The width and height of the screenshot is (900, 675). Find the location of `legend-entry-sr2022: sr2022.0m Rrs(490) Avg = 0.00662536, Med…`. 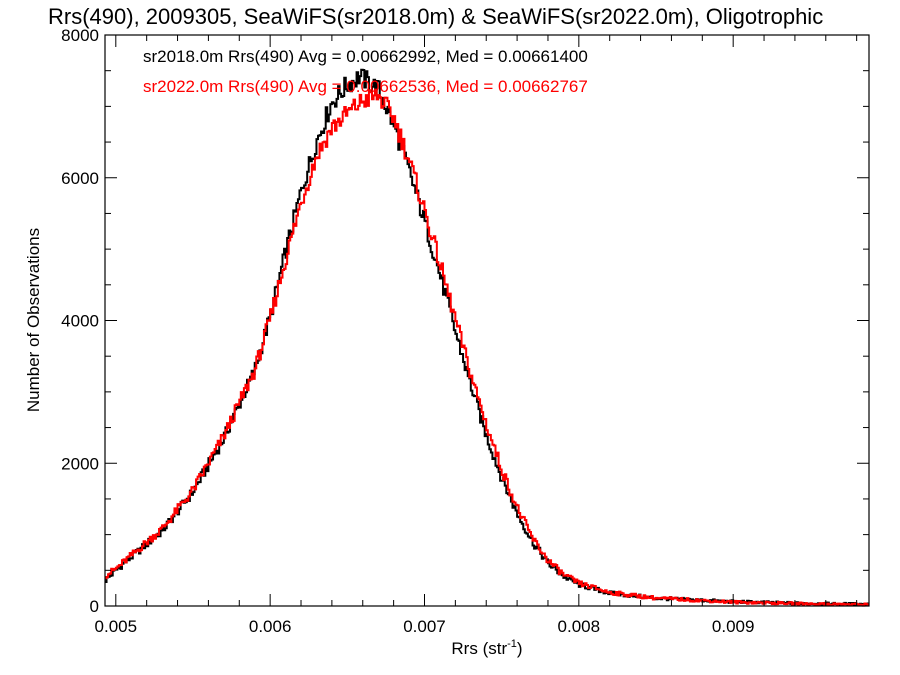

legend-entry-sr2022: sr2022.0m Rrs(490) Avg = 0.00662536, Med… is located at coordinates (365, 86).